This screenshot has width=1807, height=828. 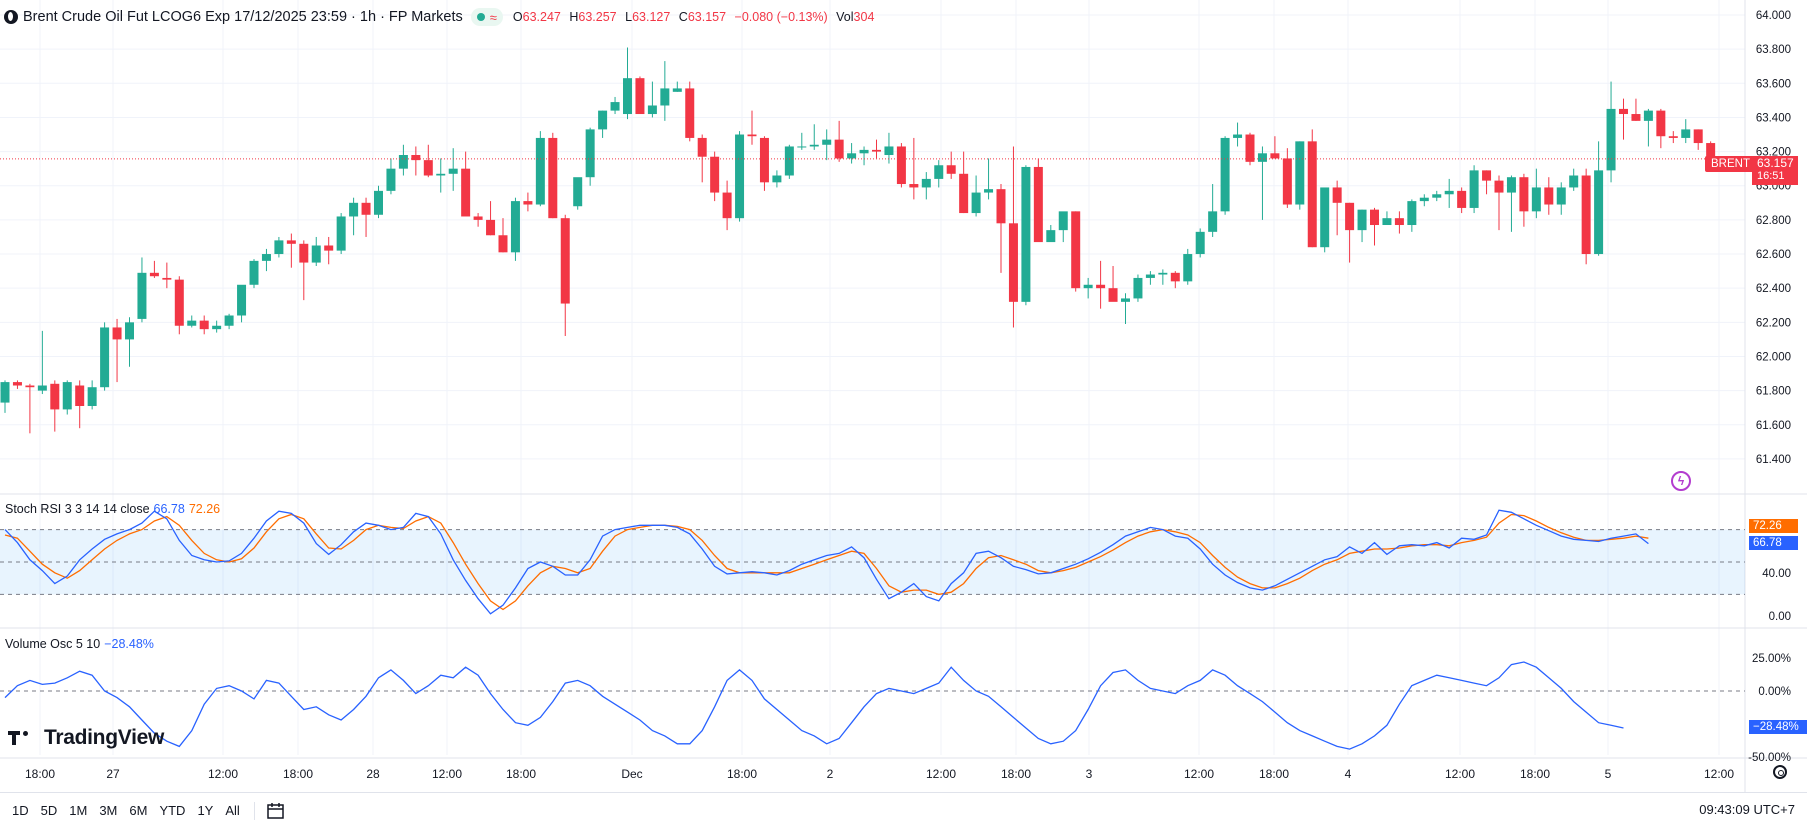 What do you see at coordinates (1780, 772) in the screenshot?
I see `settings-gear-icon` at bounding box center [1780, 772].